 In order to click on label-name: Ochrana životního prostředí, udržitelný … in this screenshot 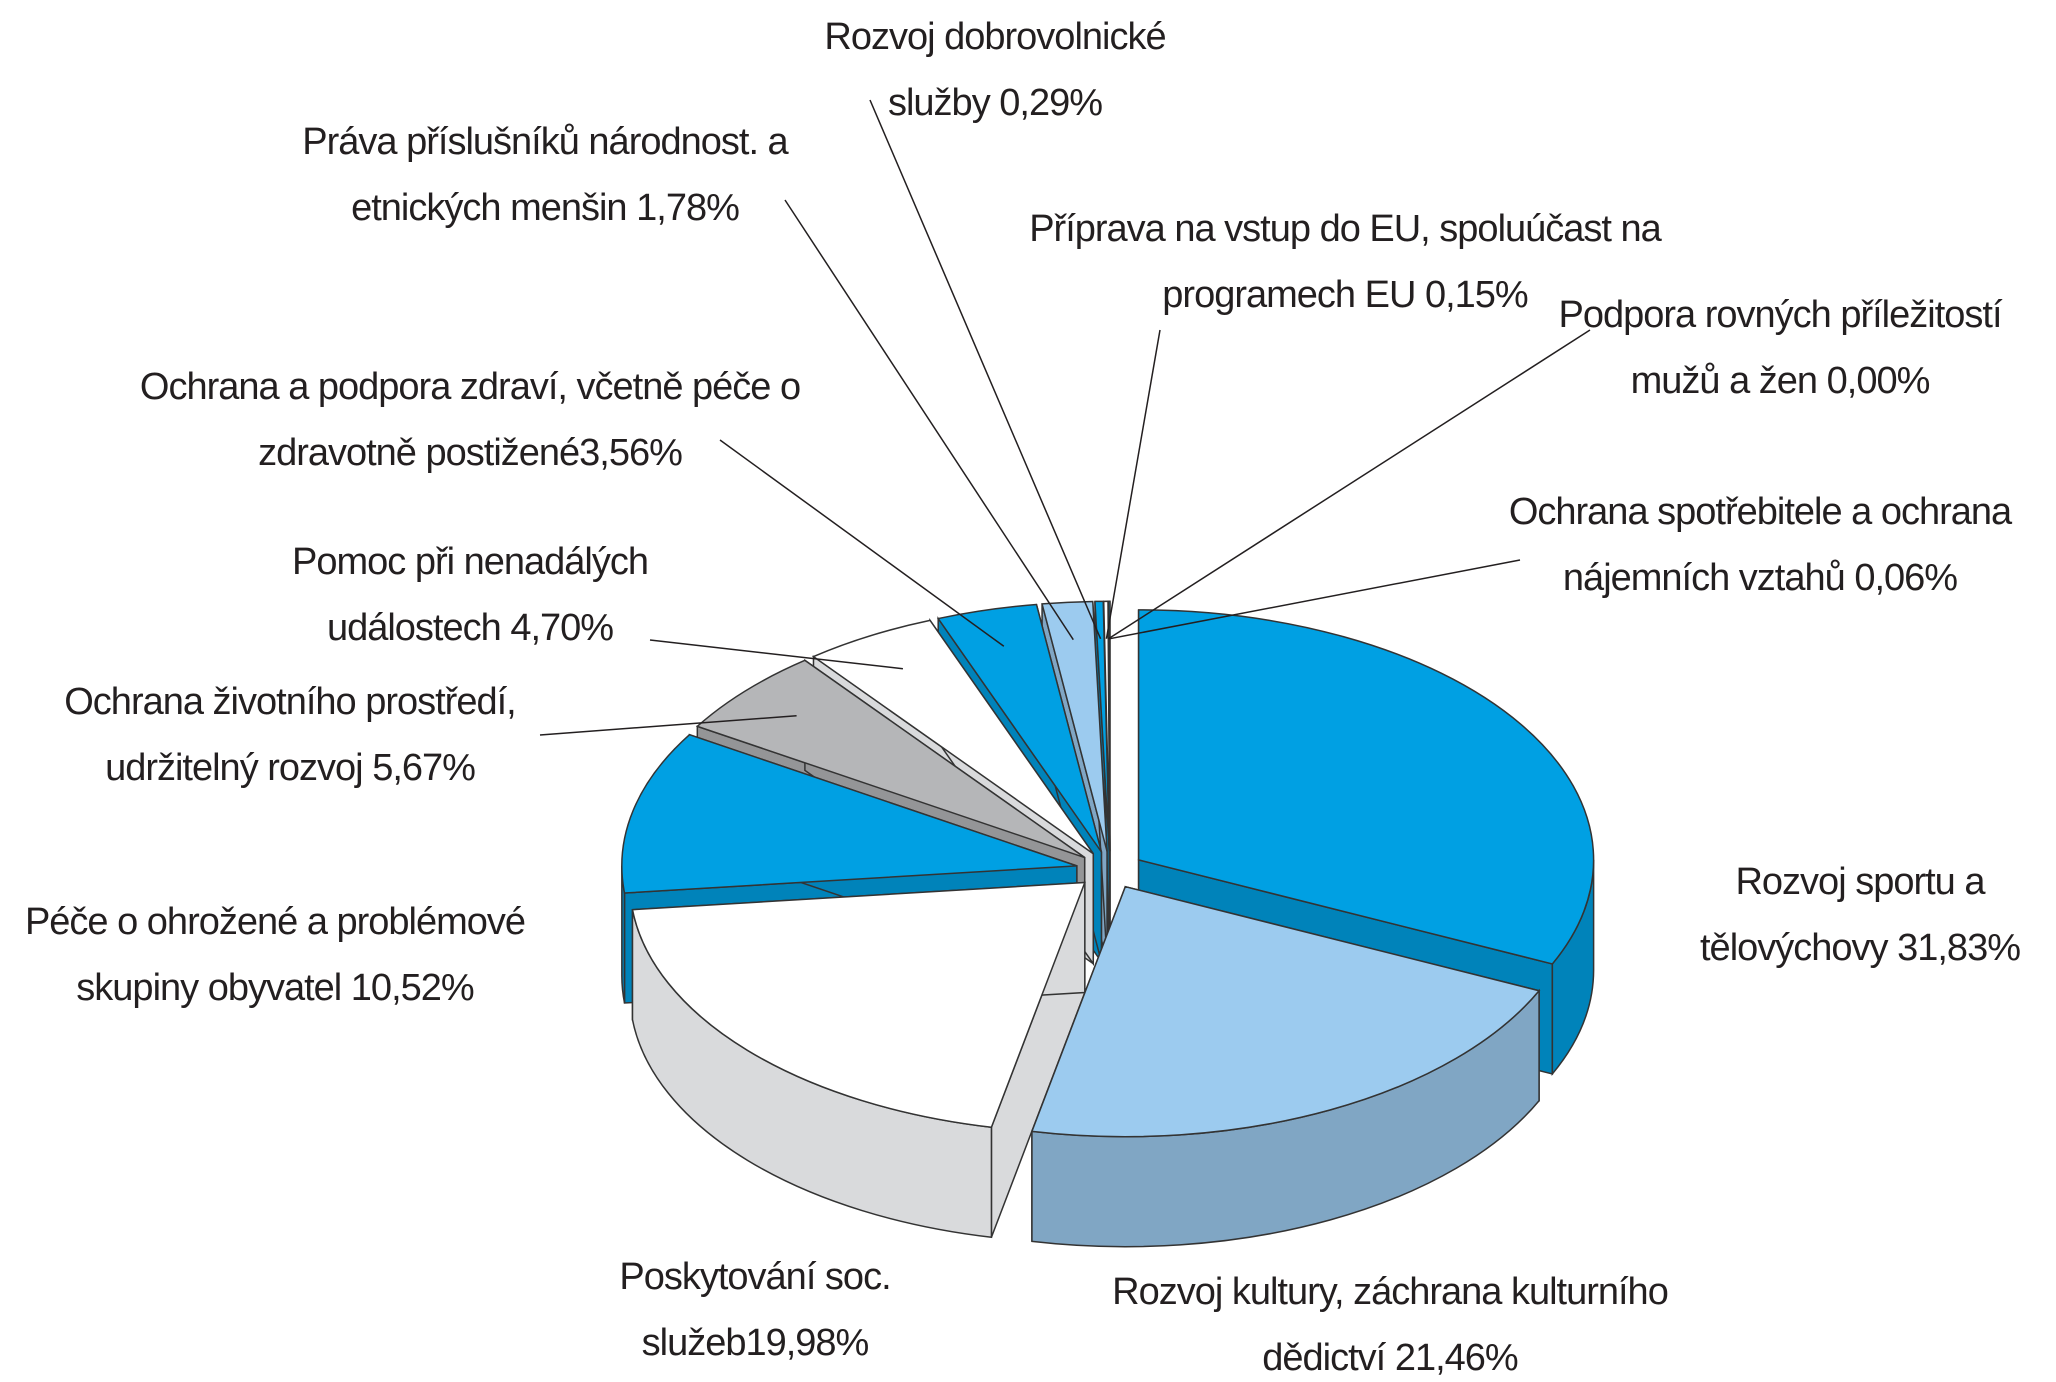, I will do `click(290, 735)`.